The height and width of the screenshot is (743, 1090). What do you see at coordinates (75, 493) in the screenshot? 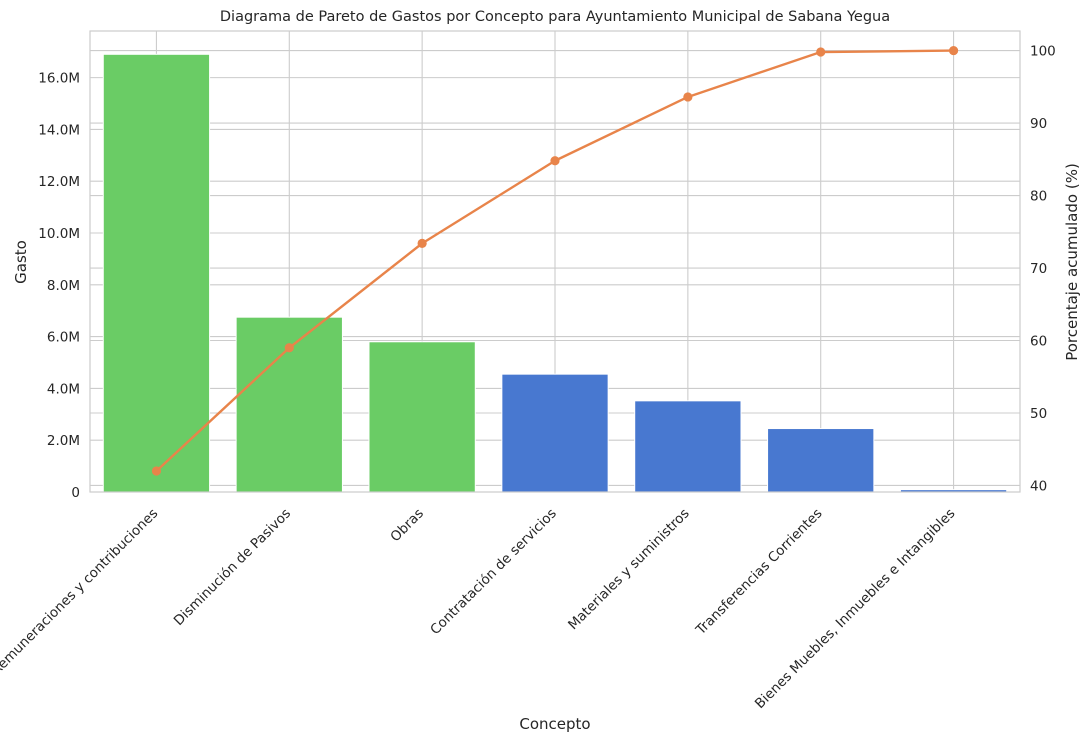
I see `y-tick-label-0: 0` at bounding box center [75, 493].